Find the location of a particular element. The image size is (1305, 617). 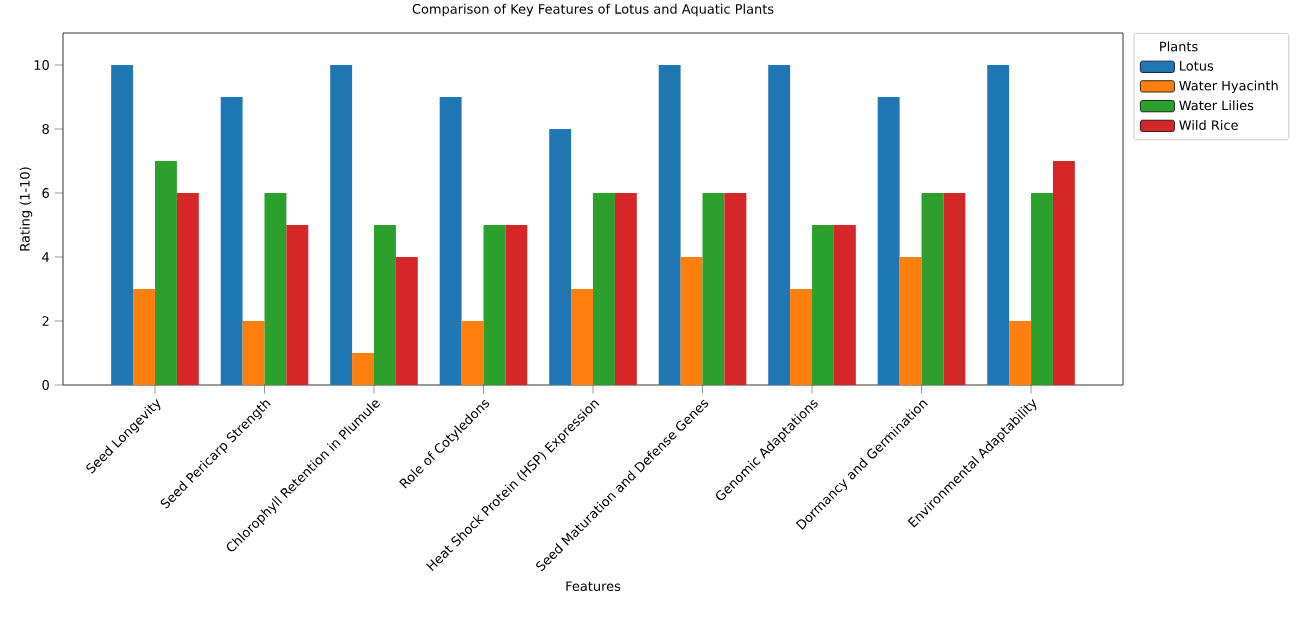

y-tick-label: 6 is located at coordinates (45, 193).